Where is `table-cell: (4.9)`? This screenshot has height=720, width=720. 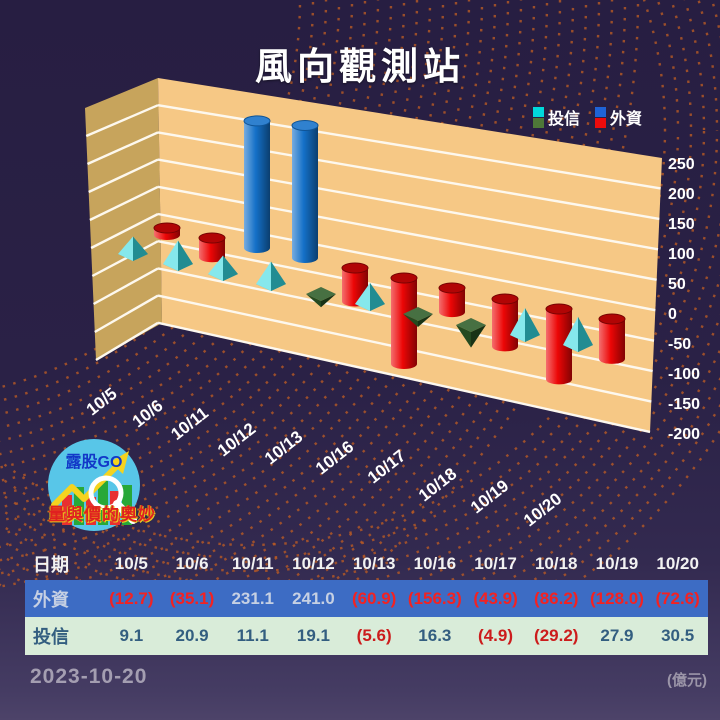
table-cell: (4.9) is located at coordinates (495, 636).